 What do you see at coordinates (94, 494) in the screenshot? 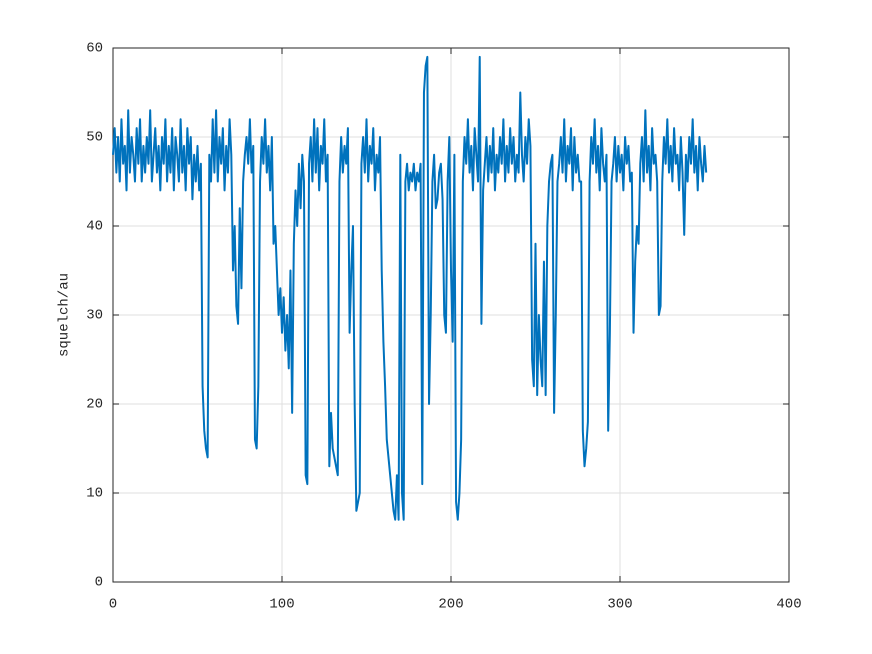
I see `y-tick-label: 10` at bounding box center [94, 494].